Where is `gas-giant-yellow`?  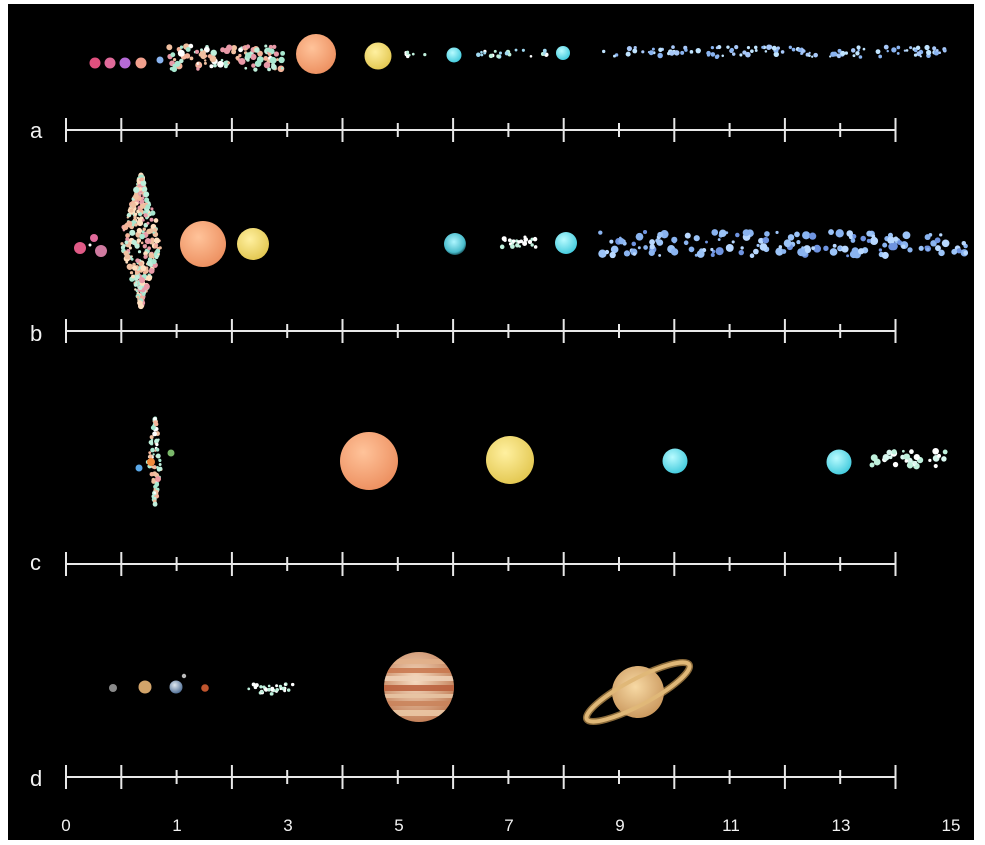 gas-giant-yellow is located at coordinates (378, 56).